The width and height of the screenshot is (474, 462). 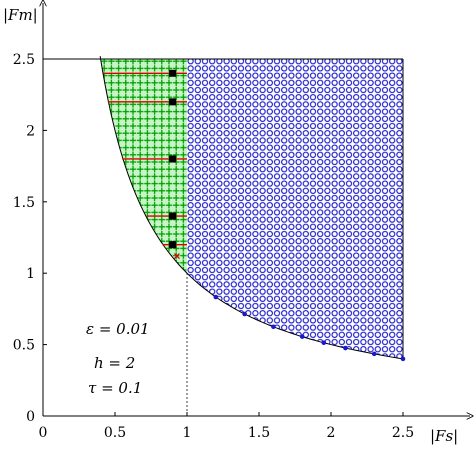 I want to click on annotation-tau: τ = 0.1, so click(x=115, y=388).